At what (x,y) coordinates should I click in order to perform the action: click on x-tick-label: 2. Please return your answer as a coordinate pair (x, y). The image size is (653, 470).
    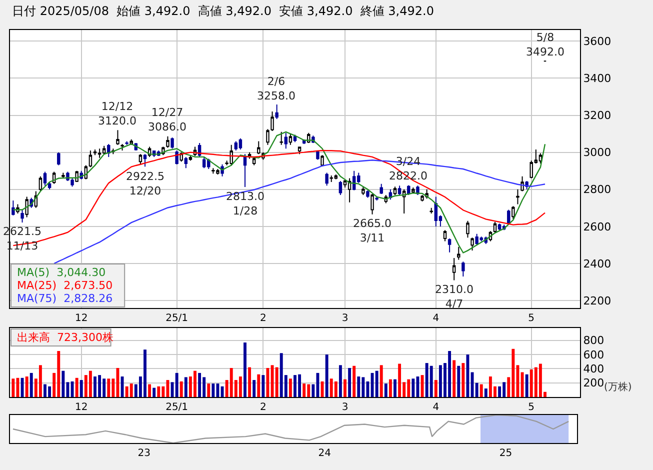
    Looking at the image, I should click on (263, 407).